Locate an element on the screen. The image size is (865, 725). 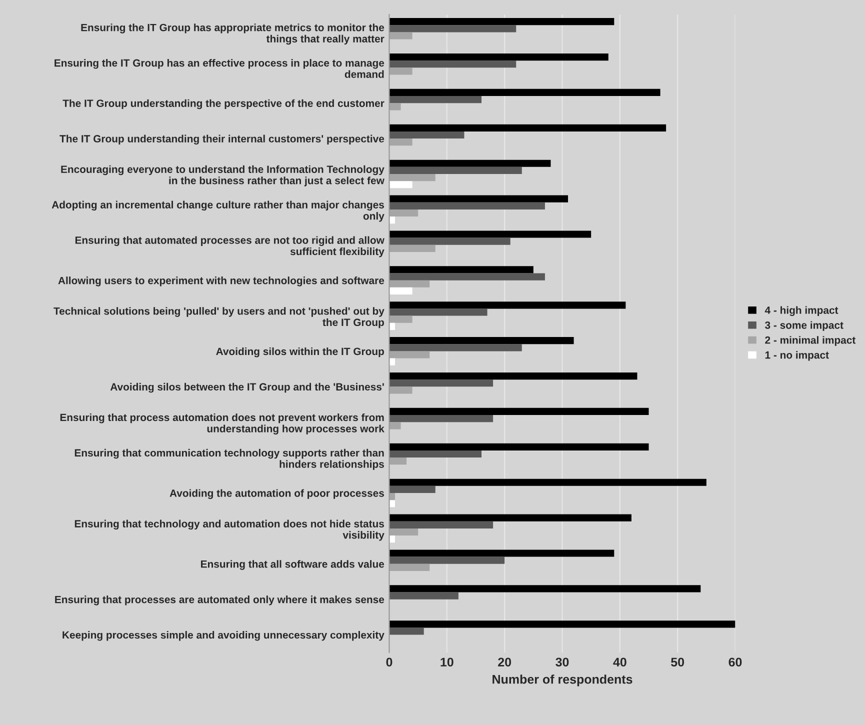
y-tick-label: Ensuring that automated processes are not too rigid and allow sufficient flexibility is located at coordinates (229, 247).